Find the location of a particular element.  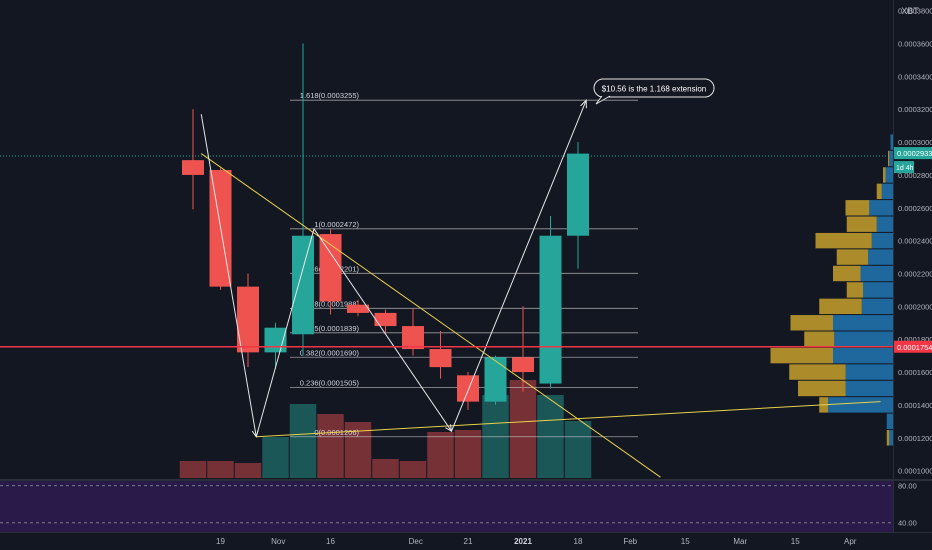

price-tick-label: 0.0001800 is located at coordinates (915, 339).